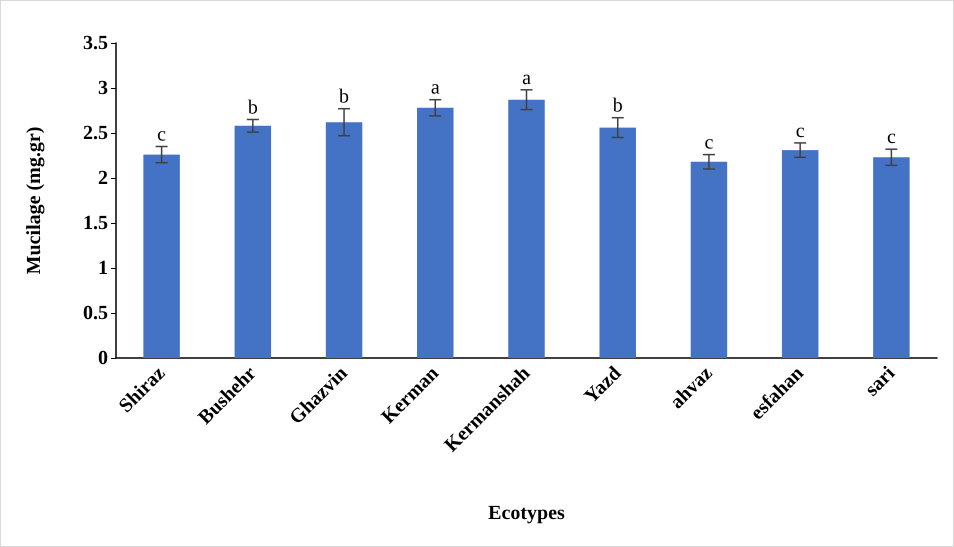  Describe the element at coordinates (103, 358) in the screenshot. I see `y-tick-label: 0` at that location.